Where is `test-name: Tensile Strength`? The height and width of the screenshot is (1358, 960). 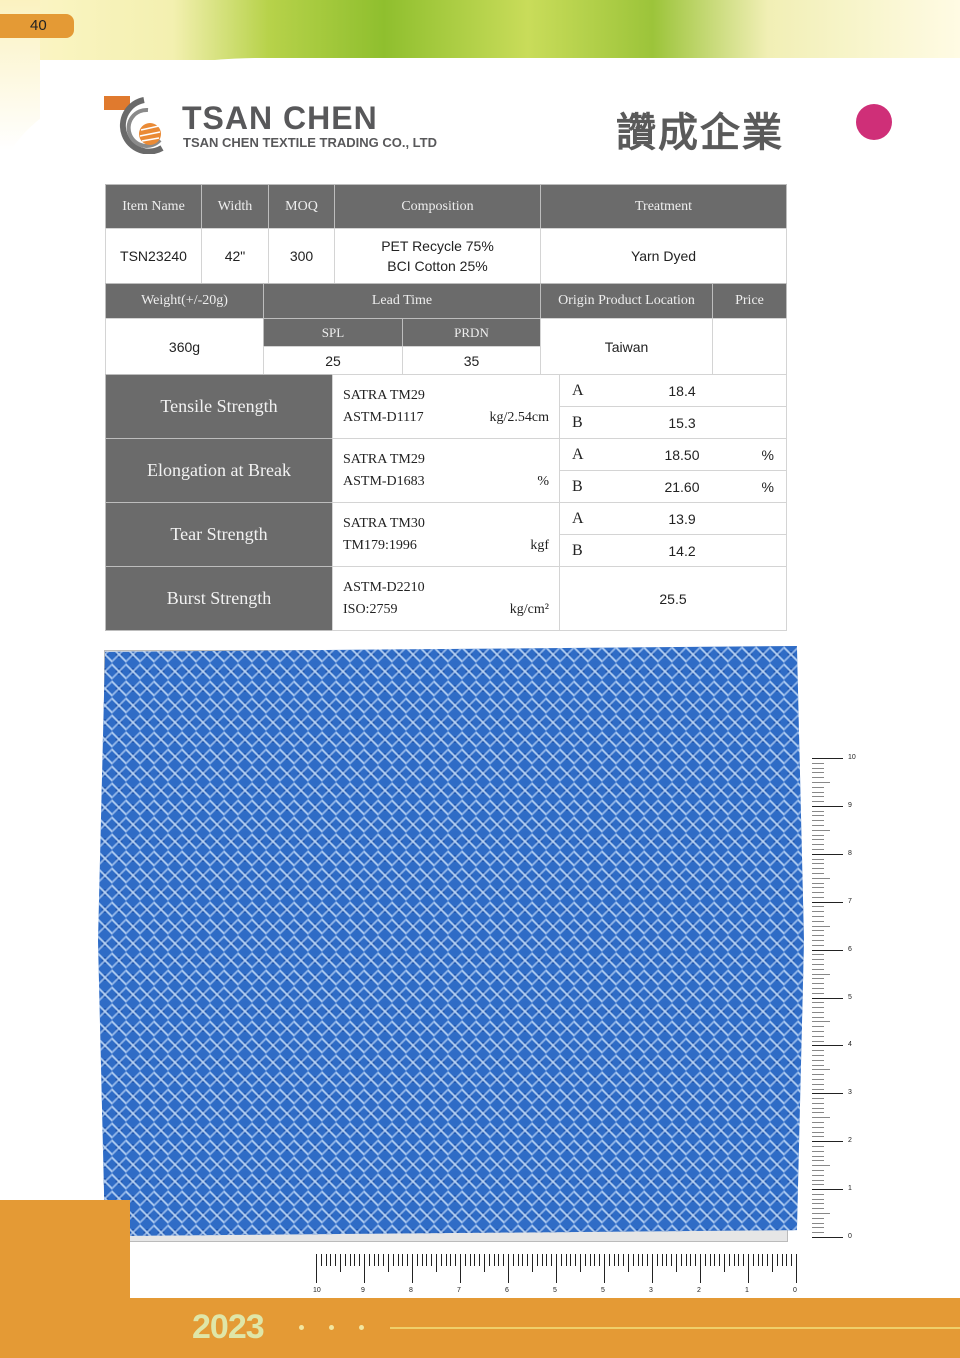 test-name: Tensile Strength is located at coordinates (219, 406).